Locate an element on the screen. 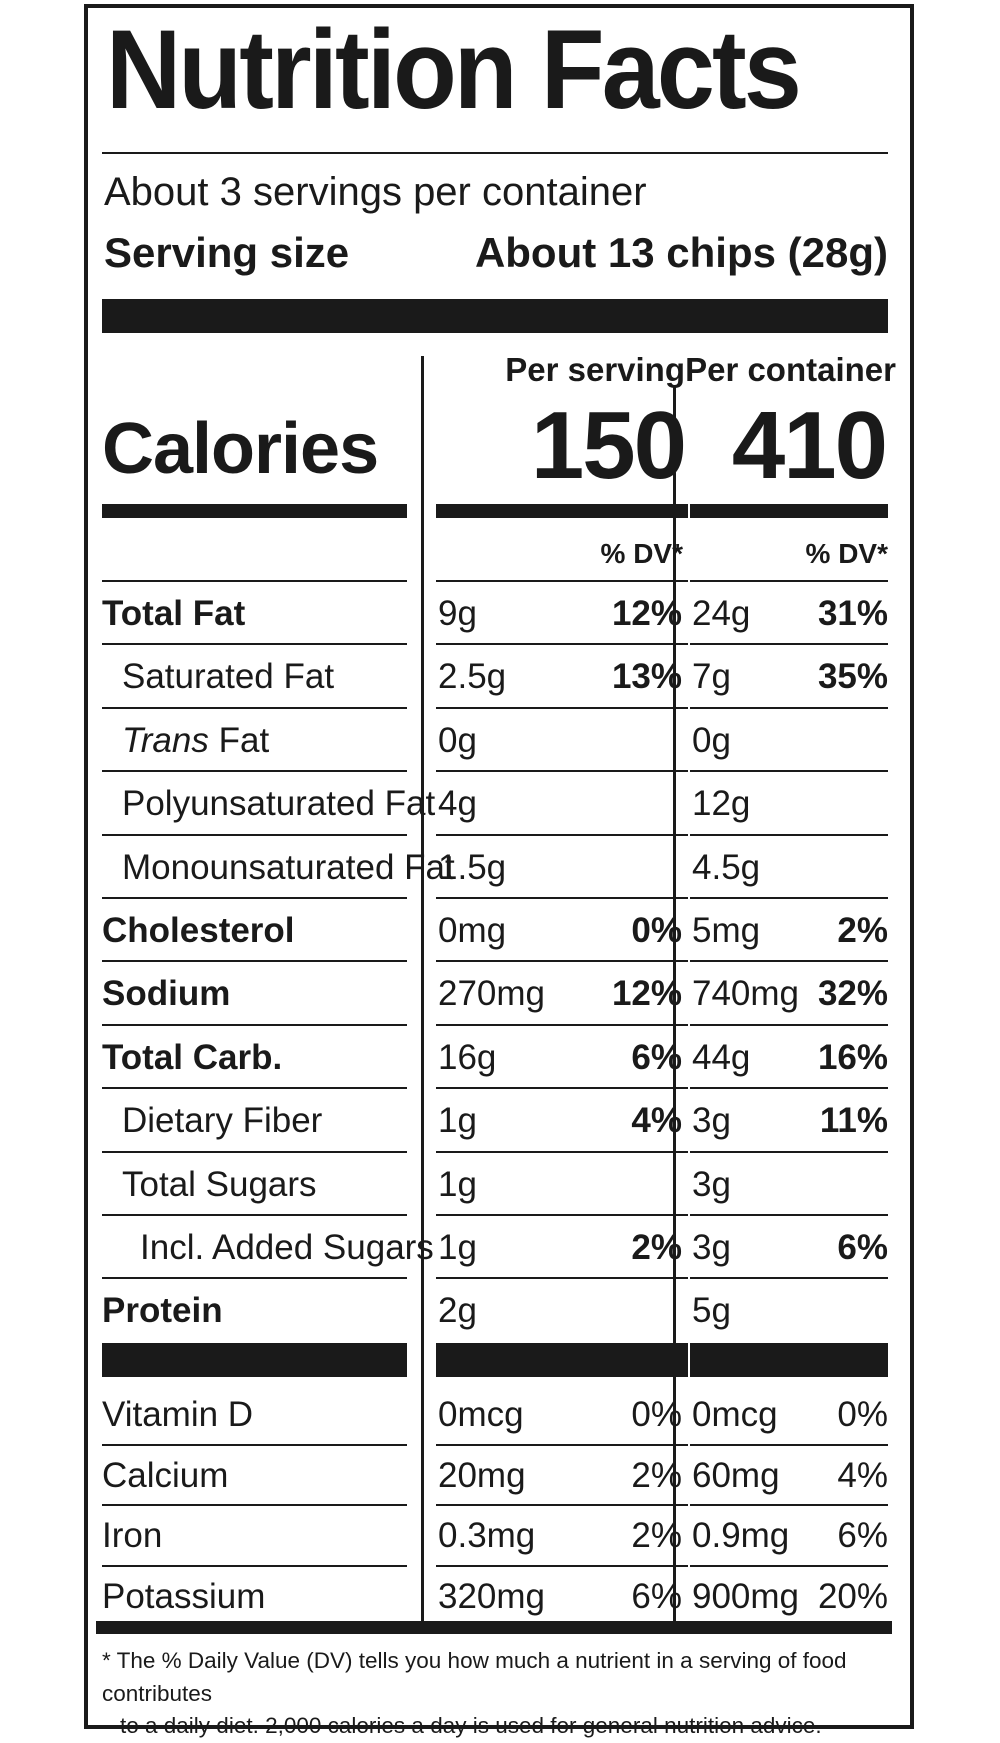  container-dv: 4% is located at coordinates (862, 1475).